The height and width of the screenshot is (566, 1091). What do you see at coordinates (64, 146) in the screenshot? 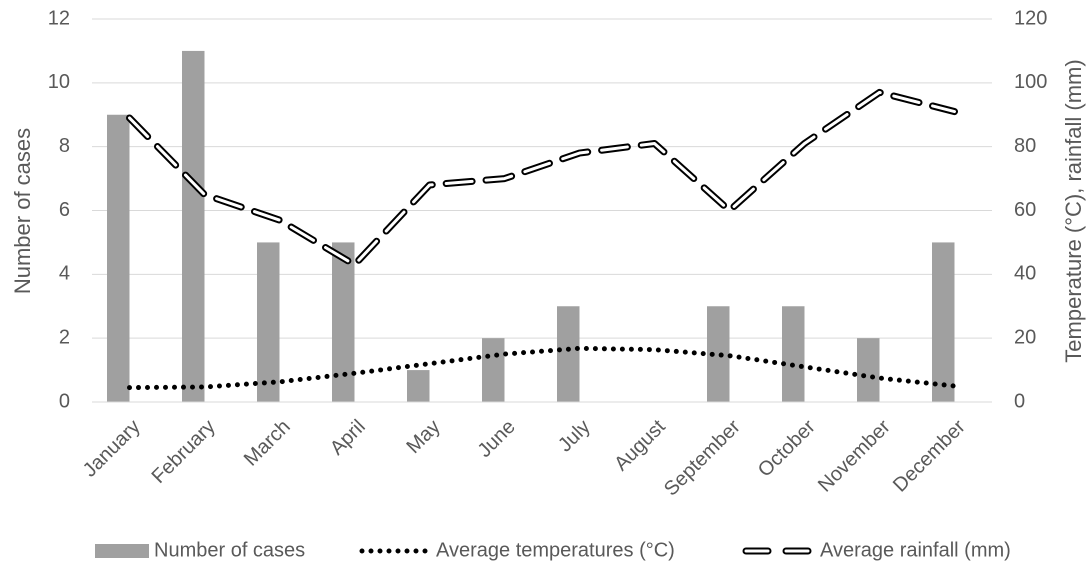
I see `y-tick-label: 8` at bounding box center [64, 146].